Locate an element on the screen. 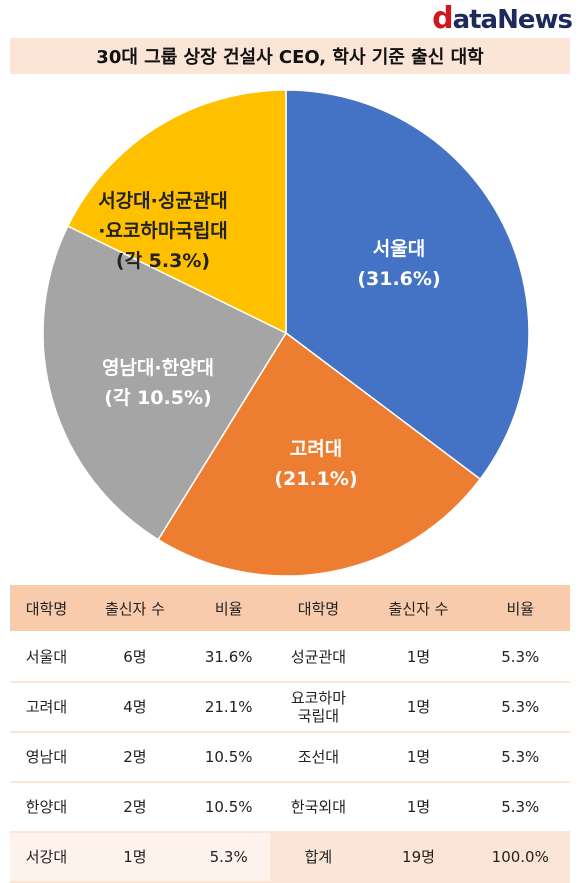 This screenshot has width=580, height=883. table-cell: 31.6% is located at coordinates (228, 657).